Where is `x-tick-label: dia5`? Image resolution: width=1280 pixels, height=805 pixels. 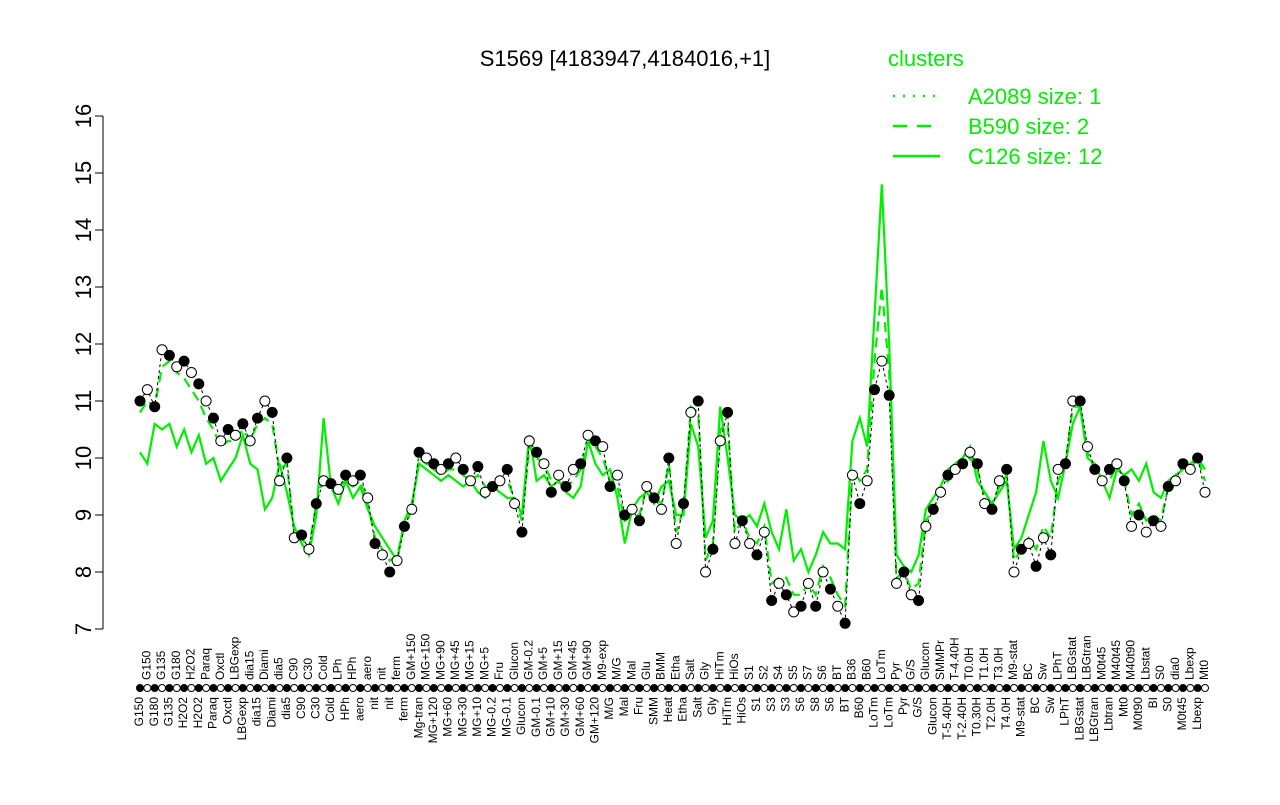 x-tick-label: dia5 is located at coordinates (286, 708).